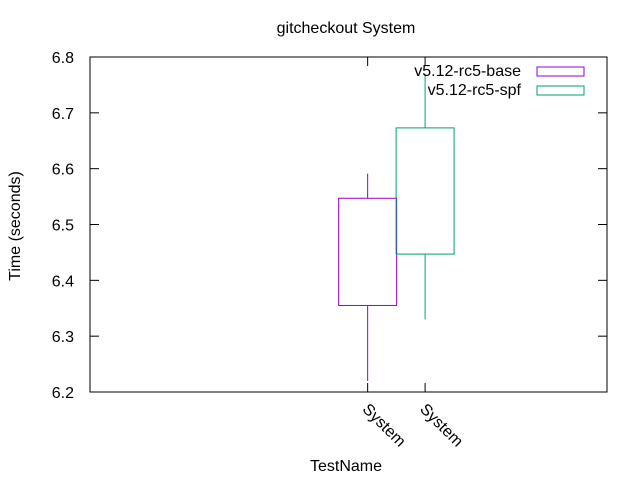 The width and height of the screenshot is (640, 485). Describe the element at coordinates (63, 337) in the screenshot. I see `y-tick-label: 6.3` at that location.